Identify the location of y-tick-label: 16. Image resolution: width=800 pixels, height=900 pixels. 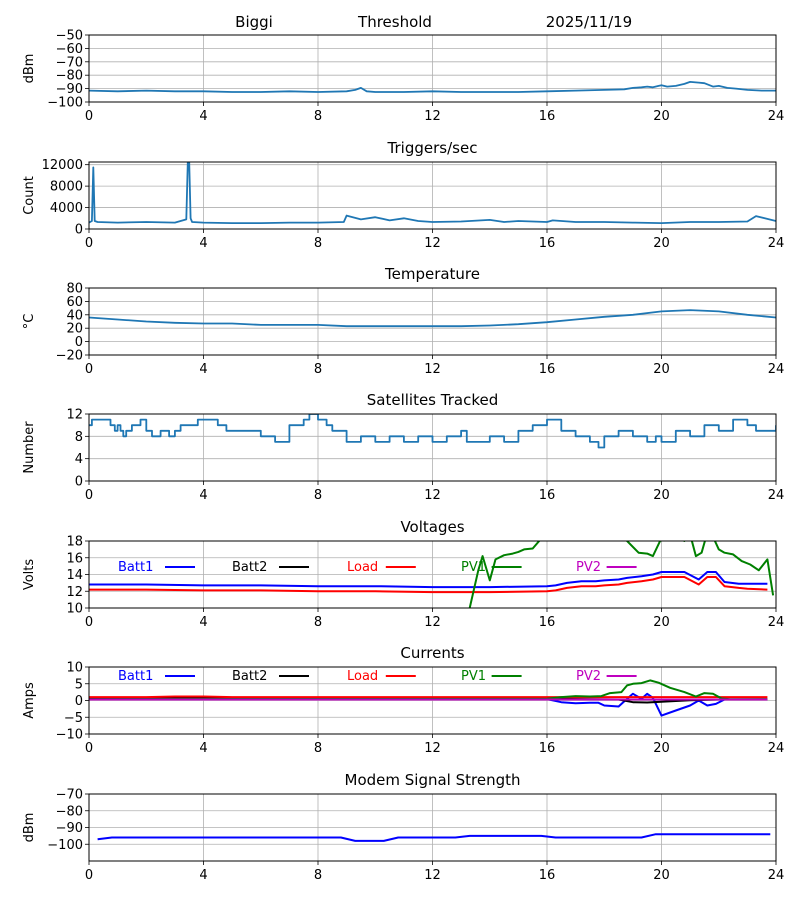
(74, 558).